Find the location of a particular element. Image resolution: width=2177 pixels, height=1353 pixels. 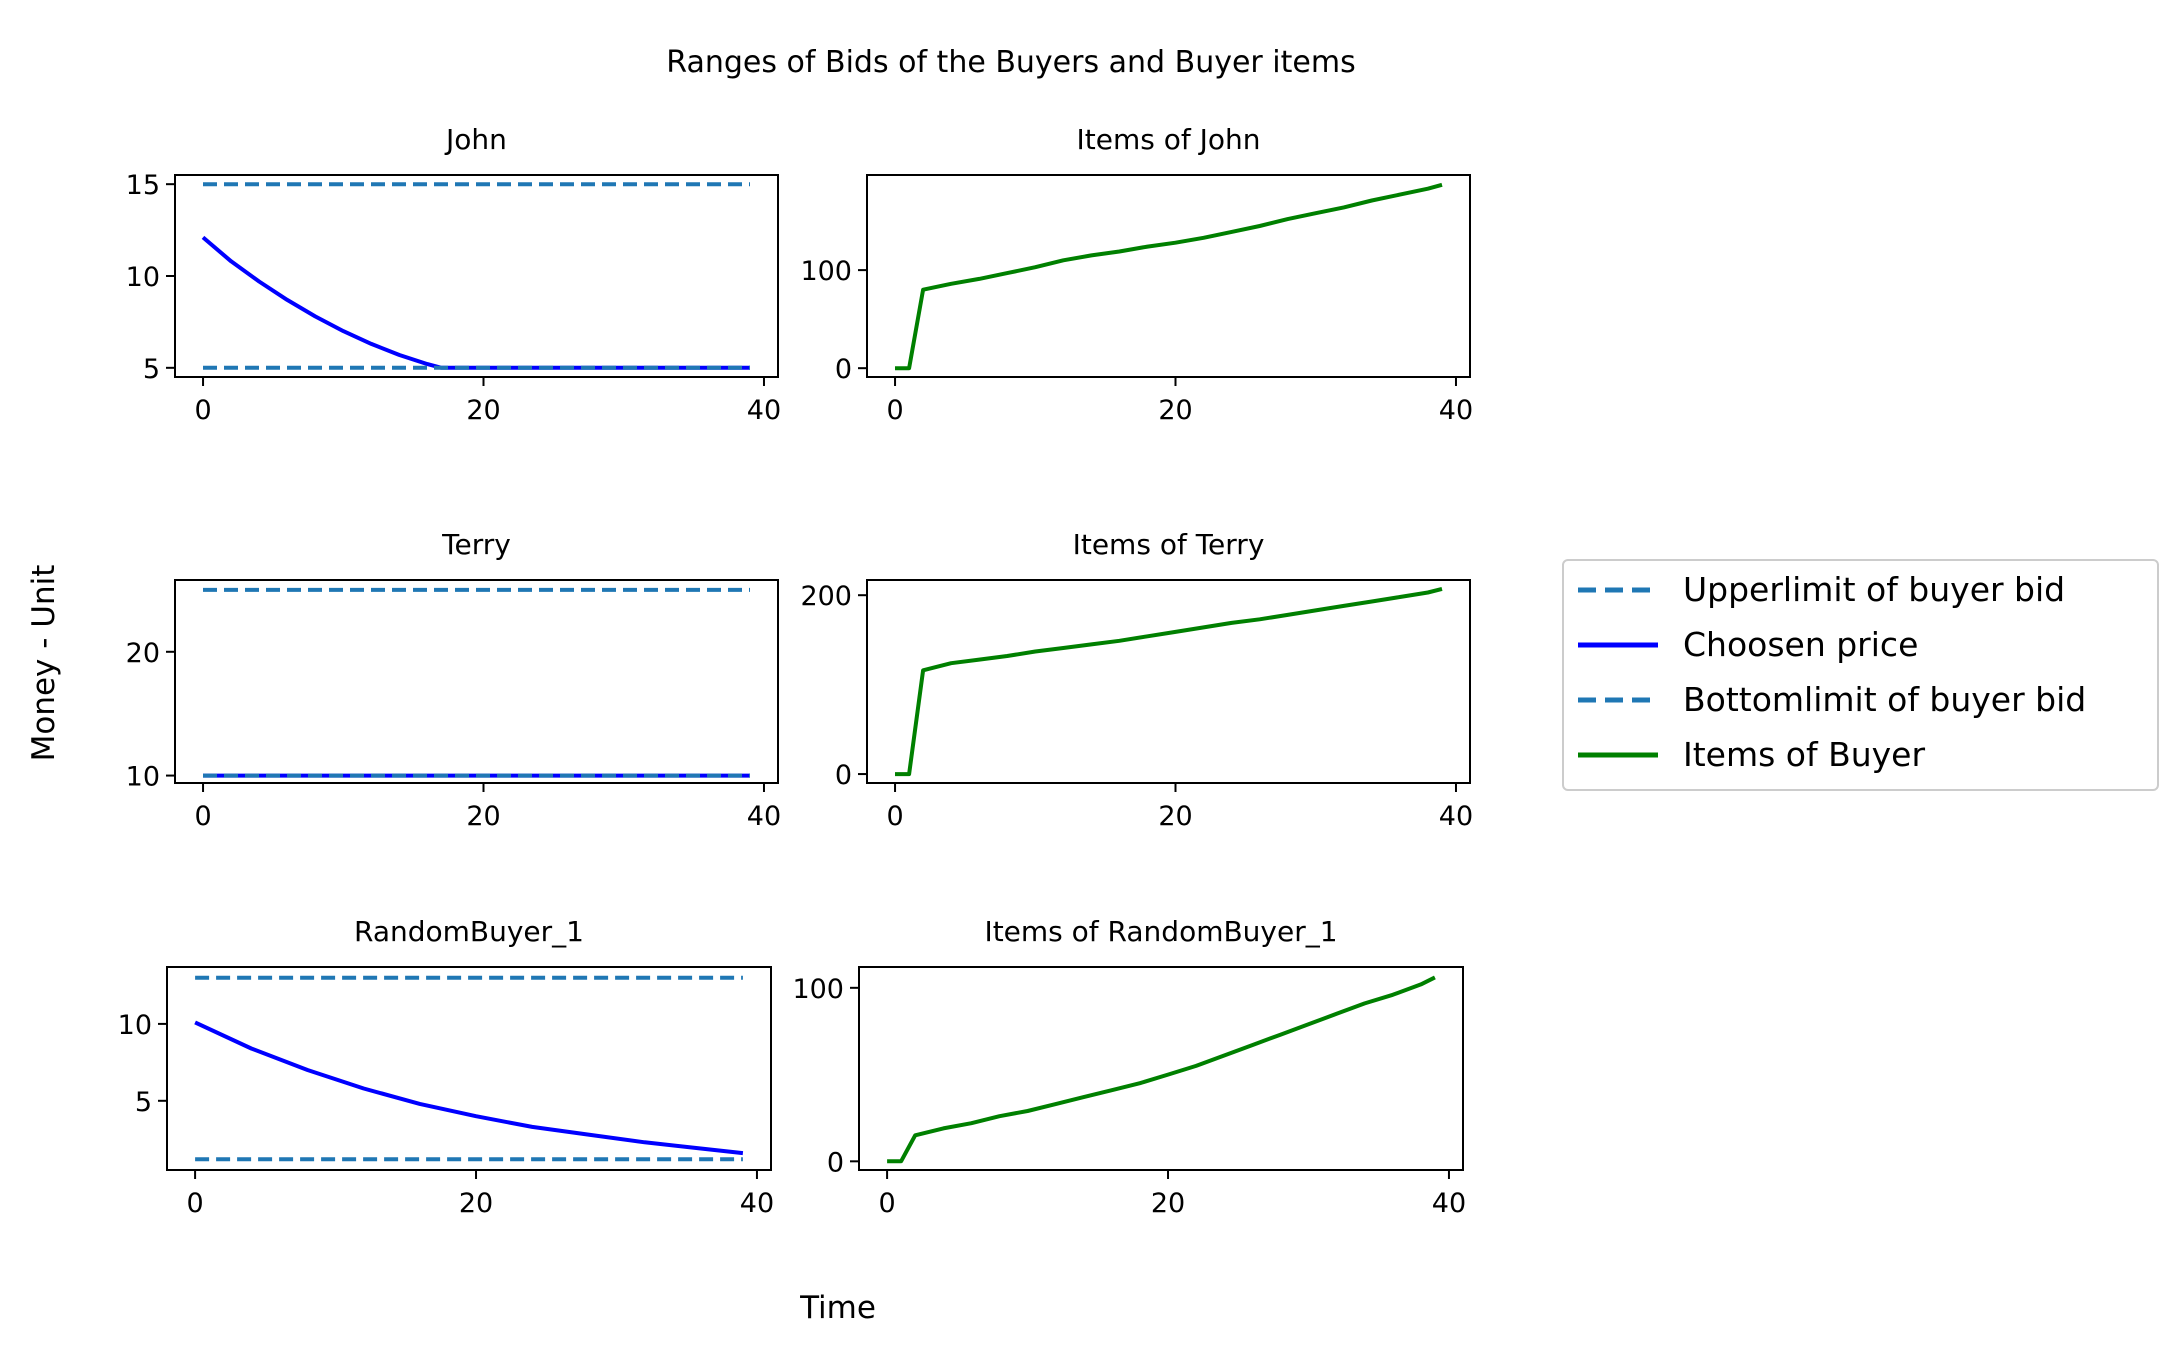

legend-label: Upperlimit of buyer bid is located at coordinates (1874, 589).